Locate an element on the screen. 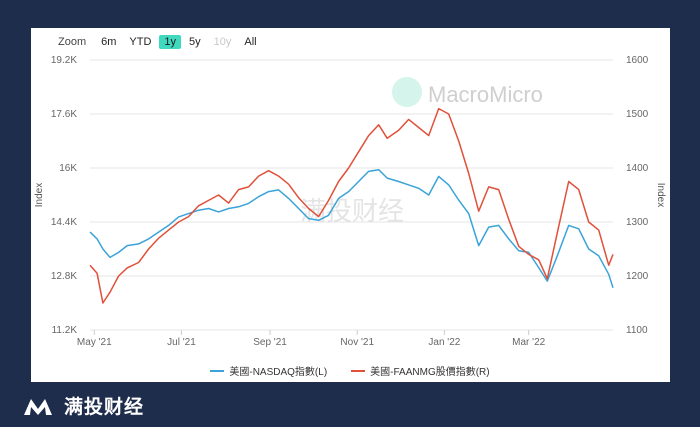 This screenshot has width=700, height=427. y-left-tick-label: 19.2K is located at coordinates (64, 60).